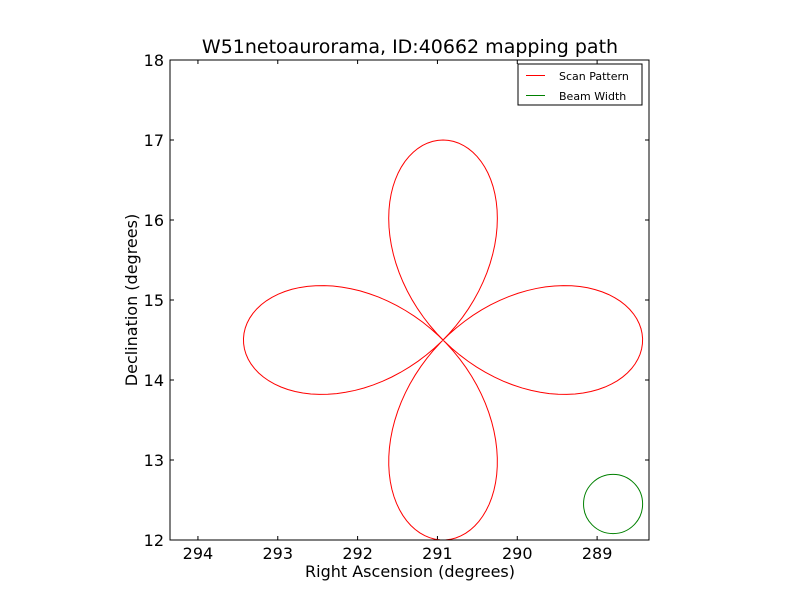  I want to click on x-tick-label: 292, so click(357, 553).